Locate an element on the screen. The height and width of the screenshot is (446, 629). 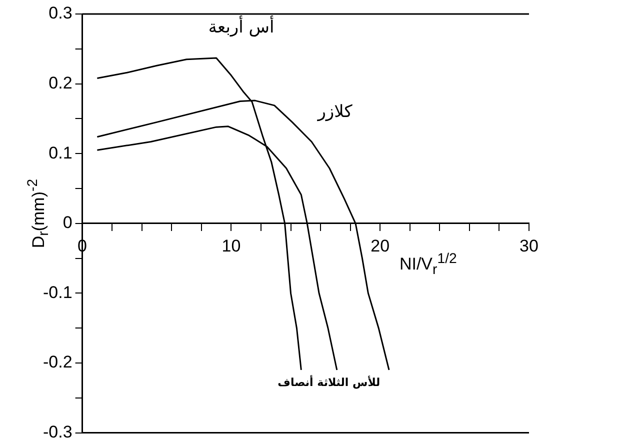
x-tick-label: 10 is located at coordinates (231, 246).